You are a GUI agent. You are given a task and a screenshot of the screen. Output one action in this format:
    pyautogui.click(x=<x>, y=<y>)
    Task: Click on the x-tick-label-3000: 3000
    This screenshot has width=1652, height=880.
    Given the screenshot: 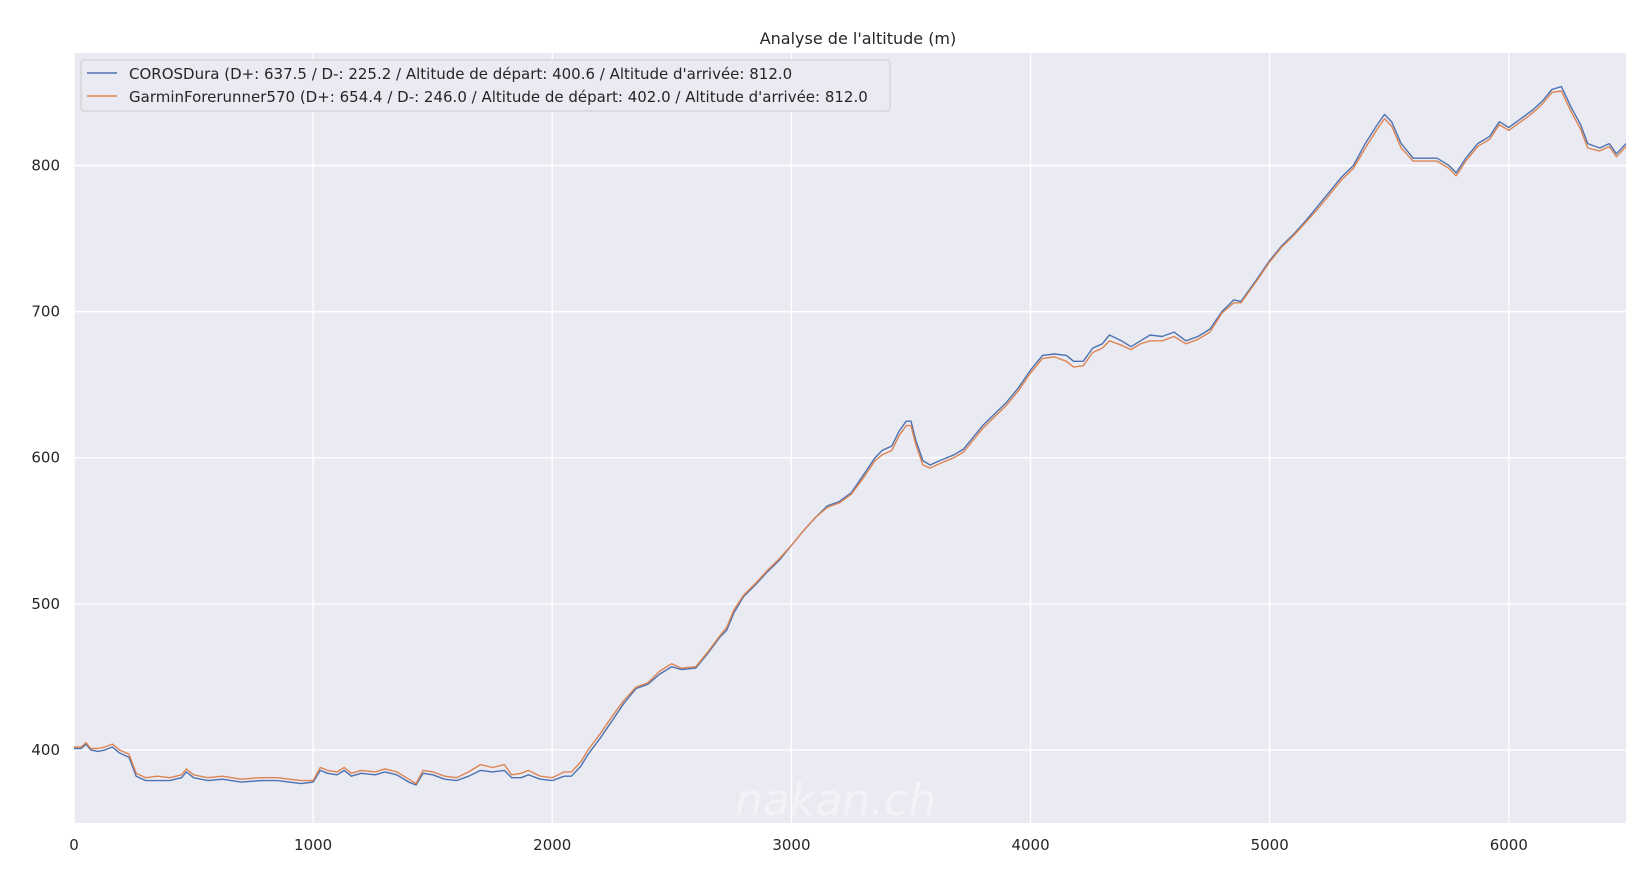 What is the action you would take?
    pyautogui.click(x=791, y=845)
    